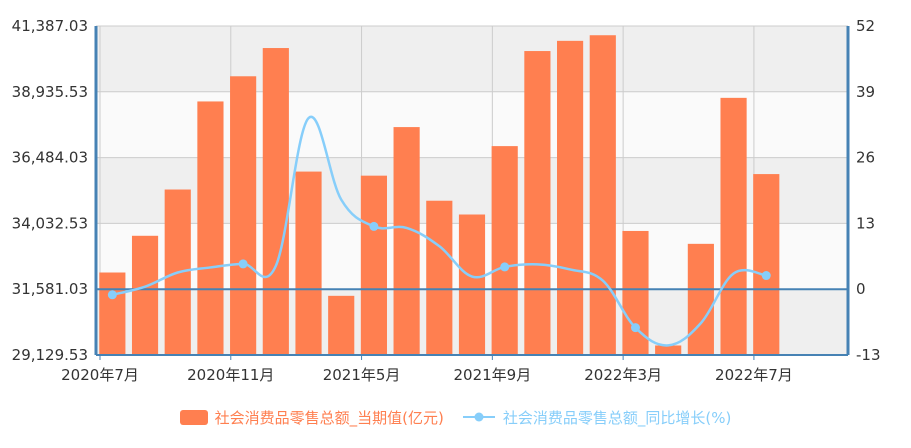 This screenshot has width=911, height=448. I want to click on left-tick-label: 31,581.03, so click(50, 289).